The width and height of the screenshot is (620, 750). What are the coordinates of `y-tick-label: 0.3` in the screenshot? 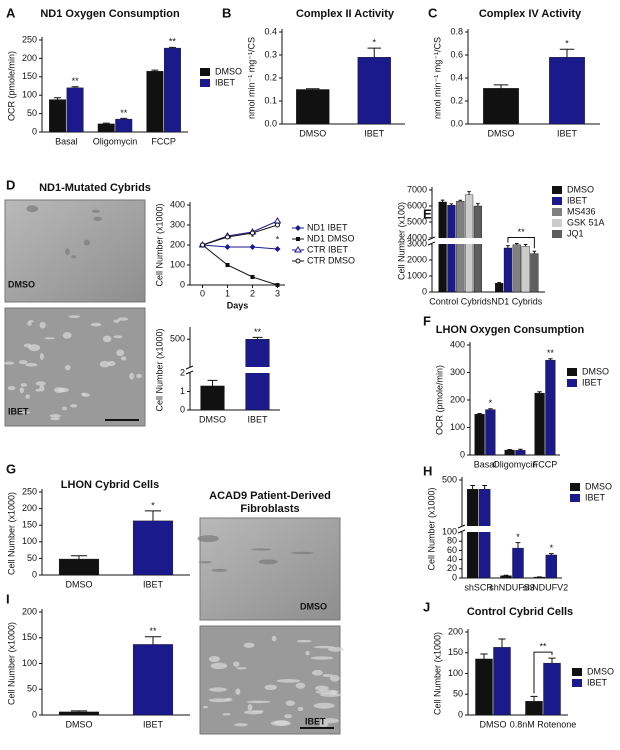 It's located at (270, 54).